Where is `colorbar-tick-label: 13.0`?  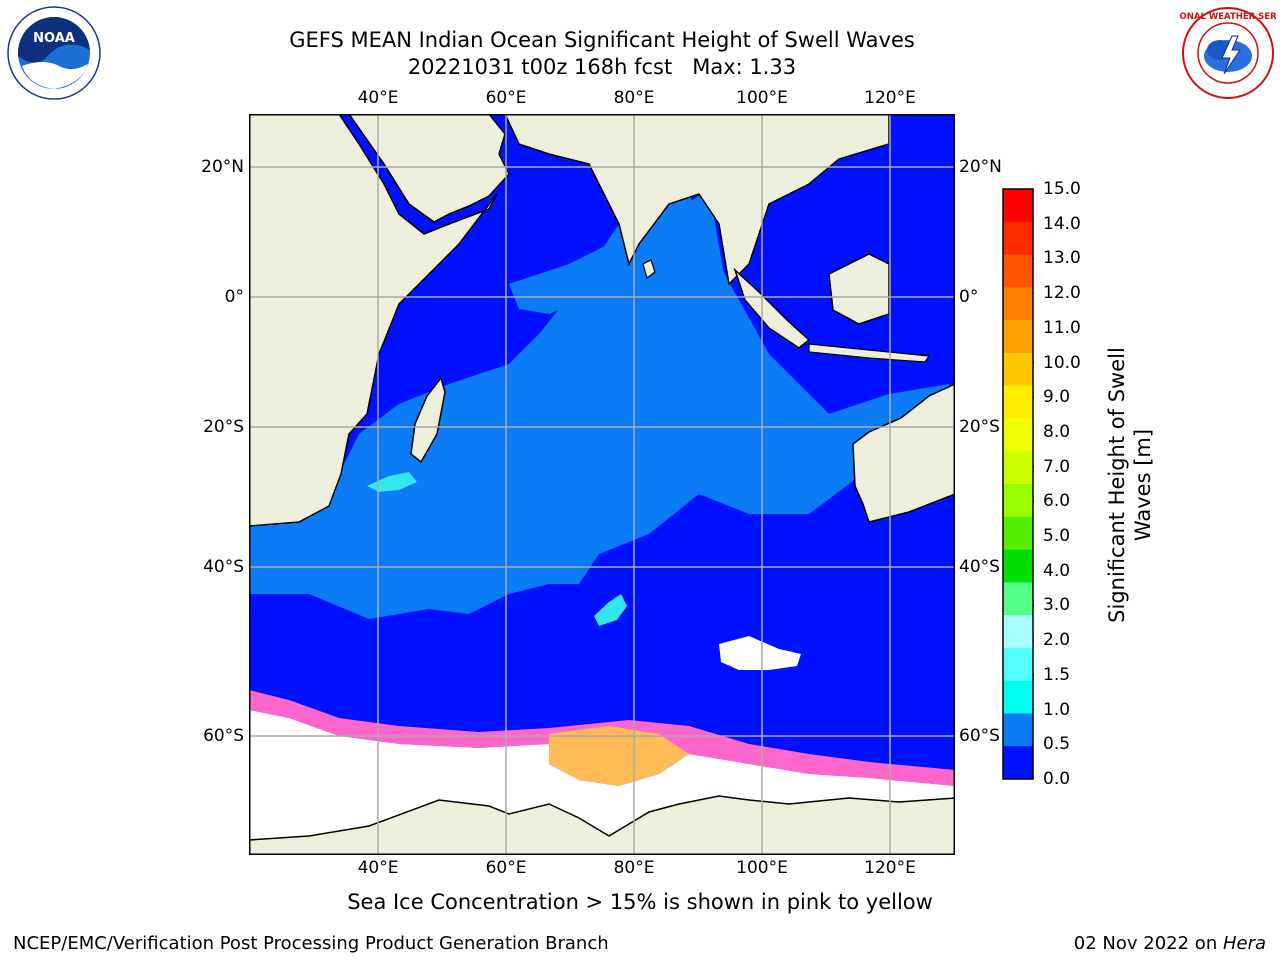 colorbar-tick-label: 13.0 is located at coordinates (1062, 258).